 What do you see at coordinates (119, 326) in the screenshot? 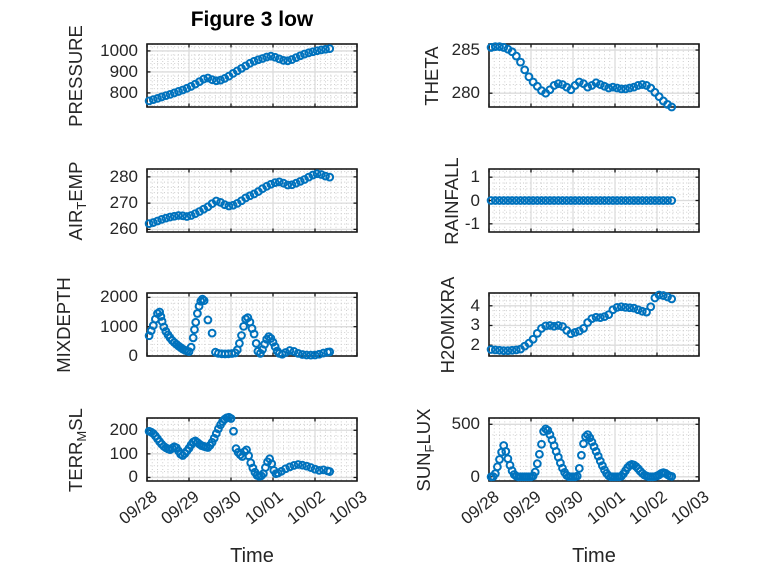
I see `mixdepth-y-tick-label: 1000` at bounding box center [119, 326].